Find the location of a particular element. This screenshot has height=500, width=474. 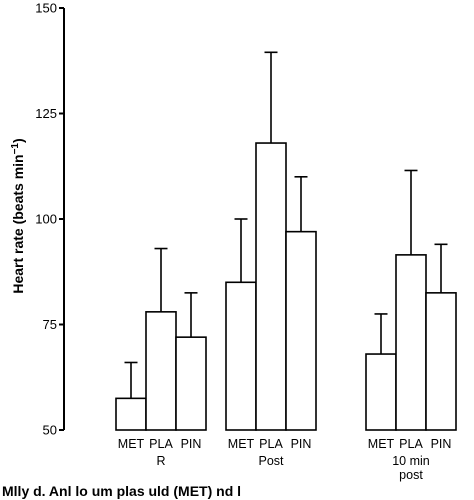

group-label: Post is located at coordinates (271, 461).